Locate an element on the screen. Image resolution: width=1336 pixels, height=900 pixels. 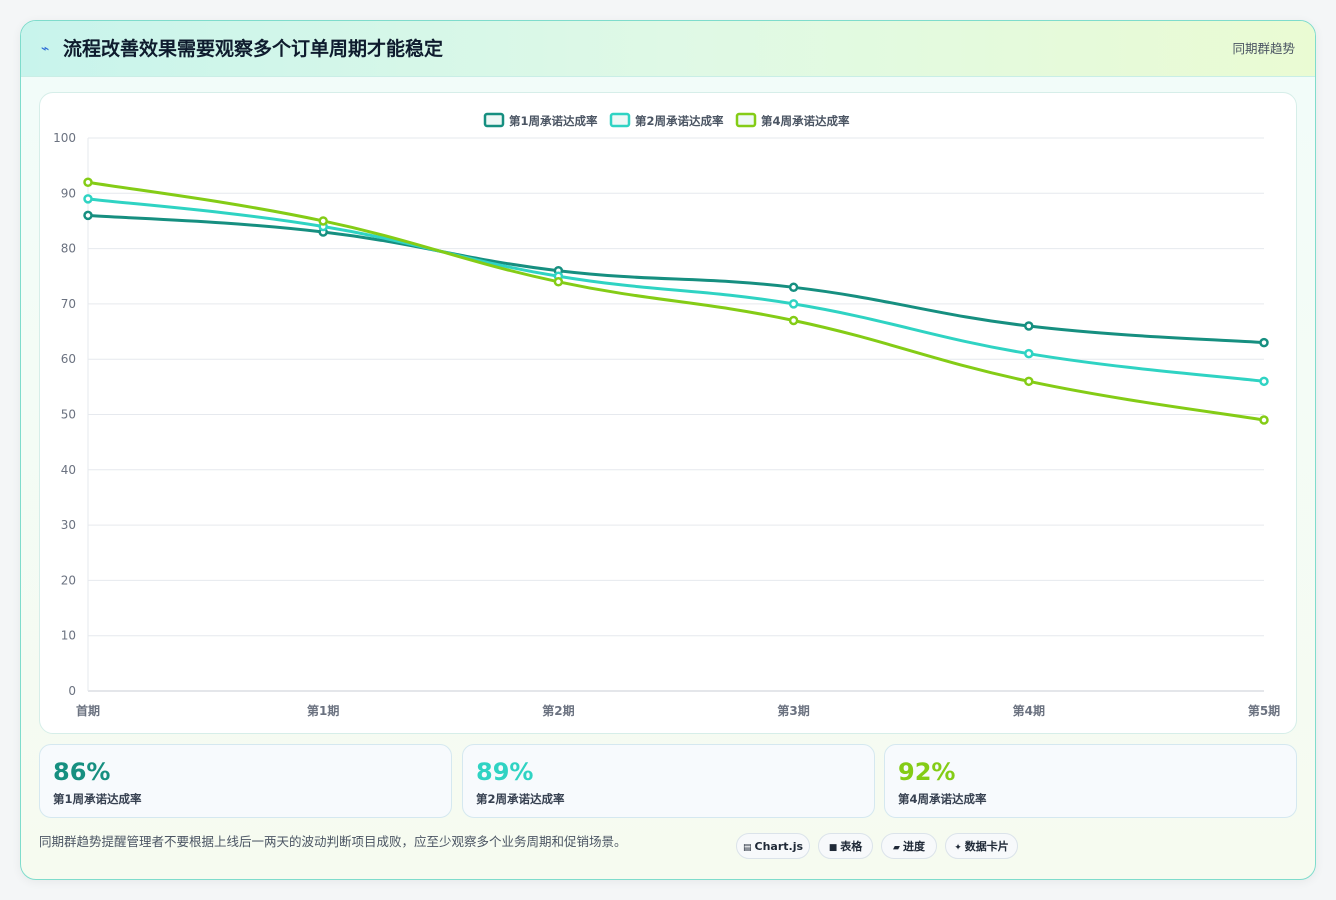
chartjs-pill: ▤ Chart.js is located at coordinates (773, 846).